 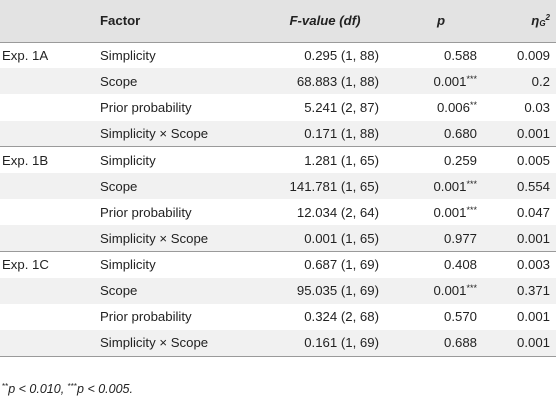 What do you see at coordinates (72, 386) in the screenshot?
I see `footnote-stars-2: ***` at bounding box center [72, 386].